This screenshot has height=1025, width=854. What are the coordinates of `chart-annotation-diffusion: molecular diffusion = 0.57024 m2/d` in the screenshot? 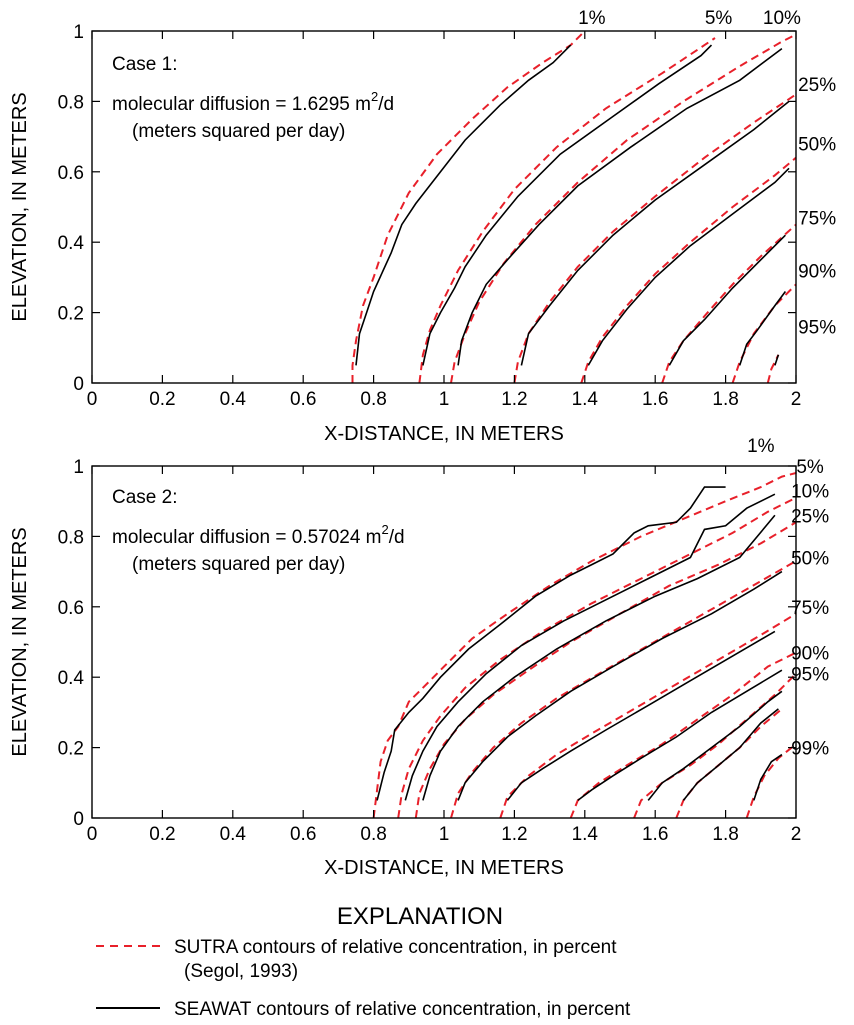 It's located at (258, 535).